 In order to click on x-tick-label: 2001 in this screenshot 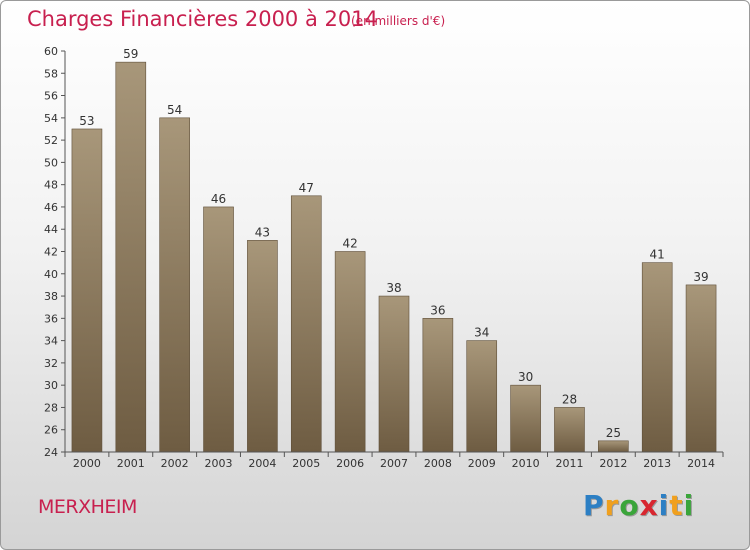, I will do `click(131, 463)`.